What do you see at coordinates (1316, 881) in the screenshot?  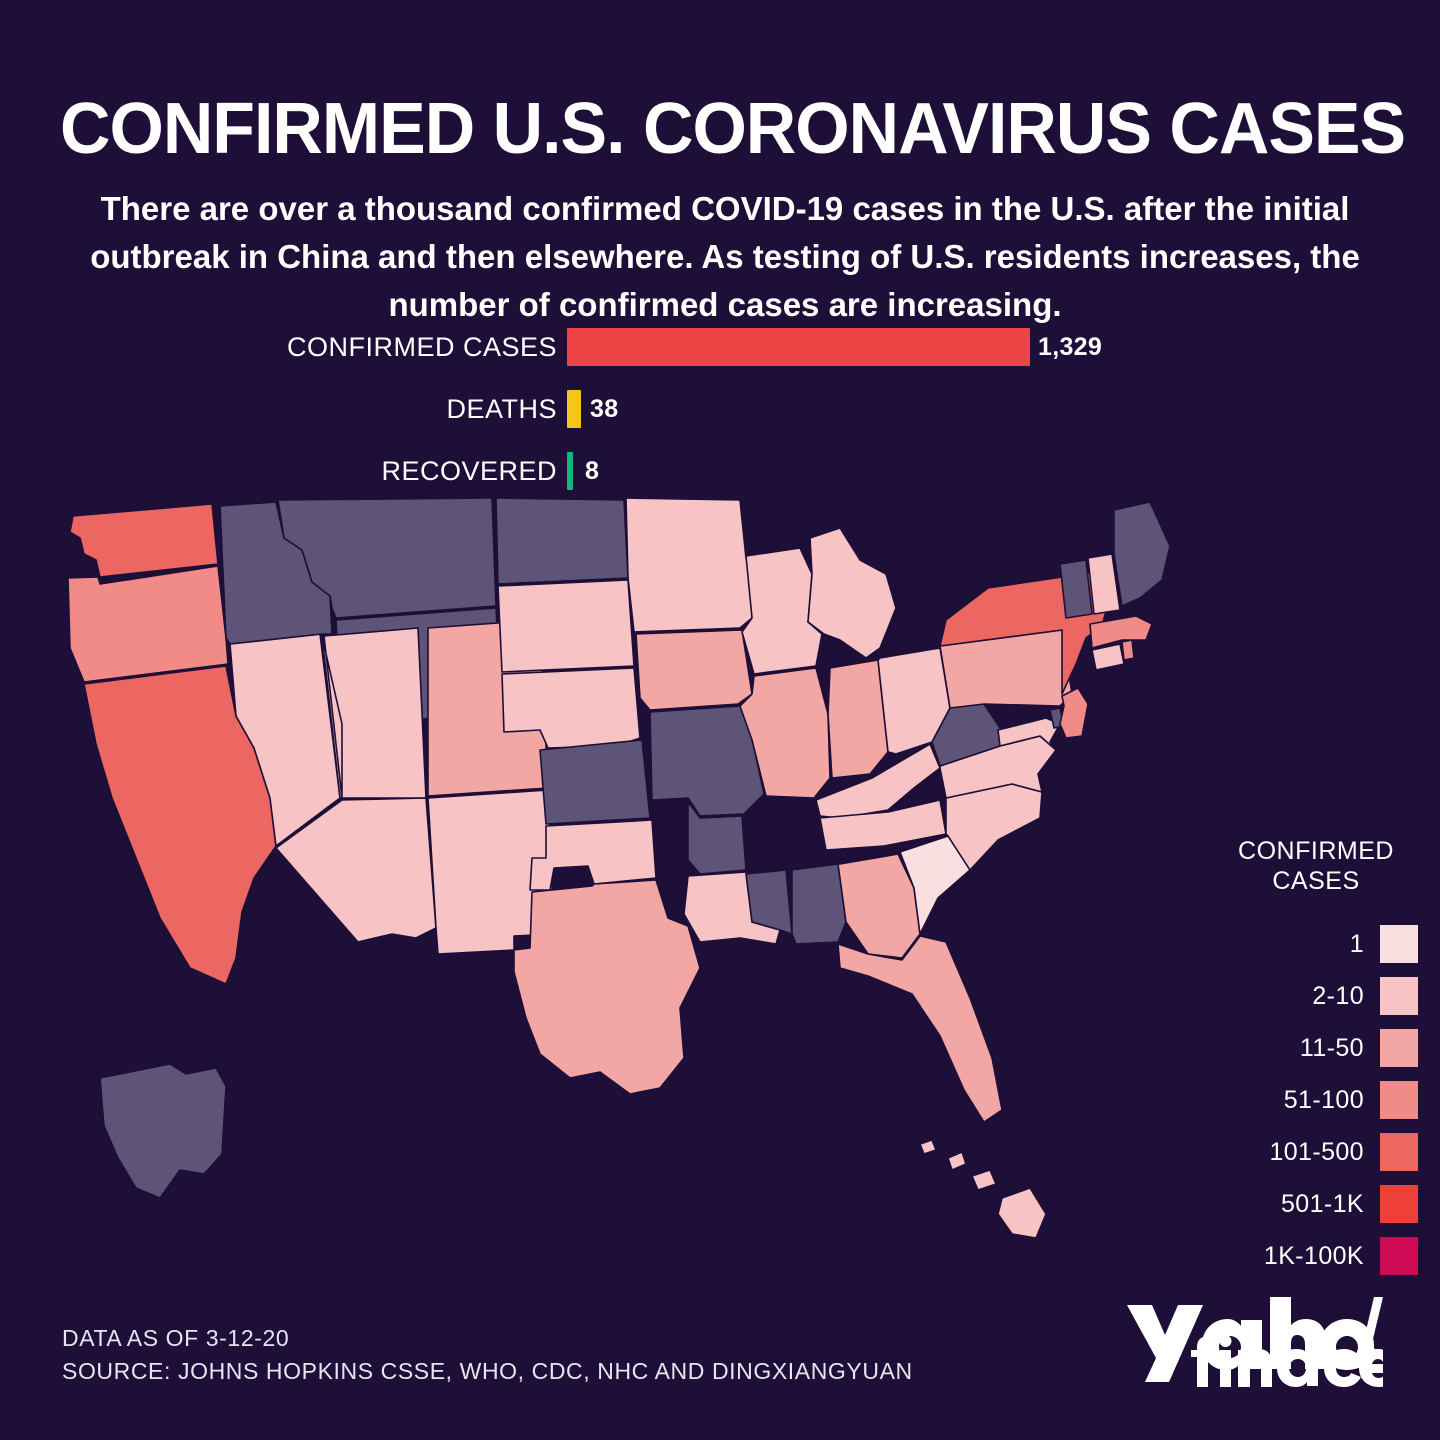 I see `legend-title-line2: CASES` at bounding box center [1316, 881].